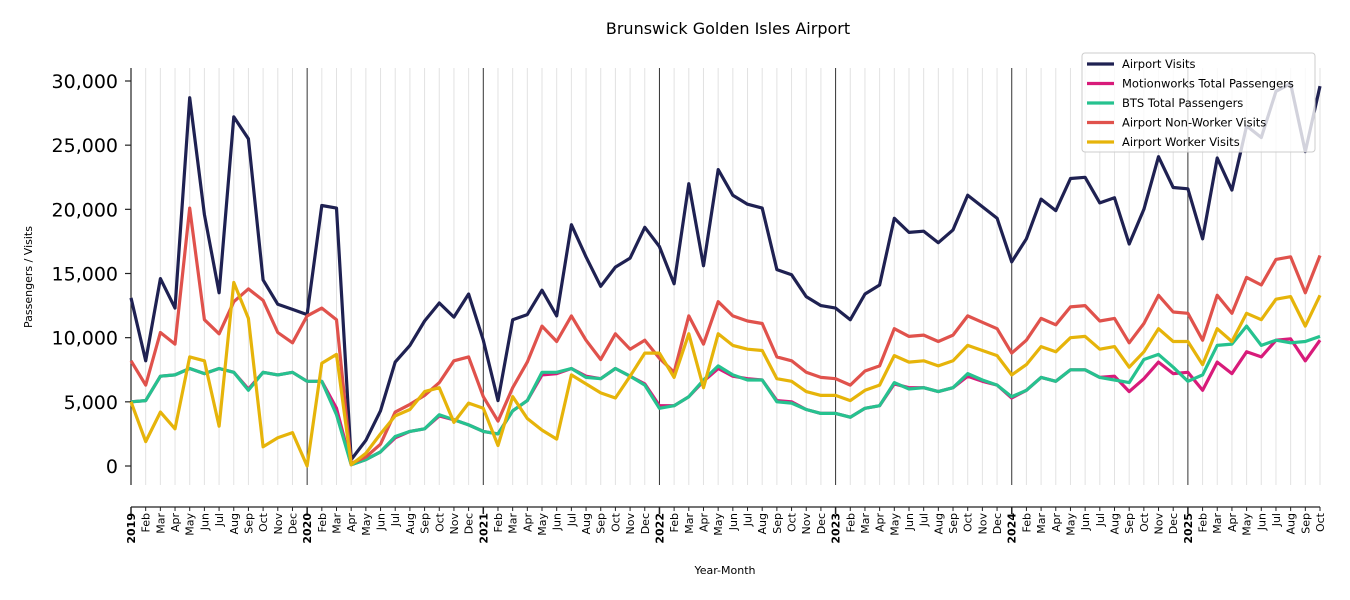 This screenshot has height=600, width=1350. I want to click on x-tick-year-label: 2023, so click(836, 528).